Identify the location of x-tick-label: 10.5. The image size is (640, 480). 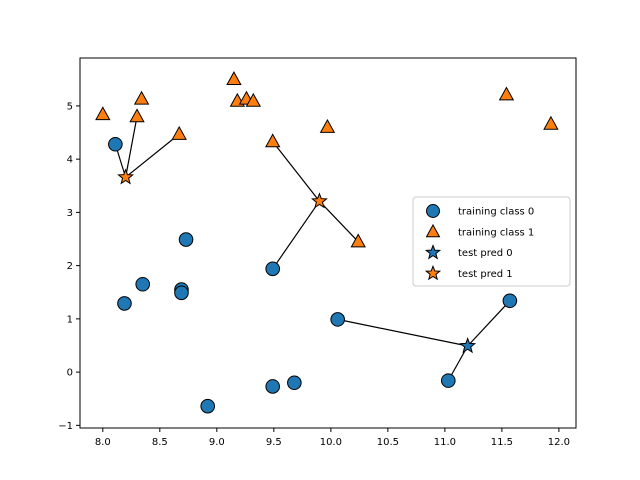
(388, 442).